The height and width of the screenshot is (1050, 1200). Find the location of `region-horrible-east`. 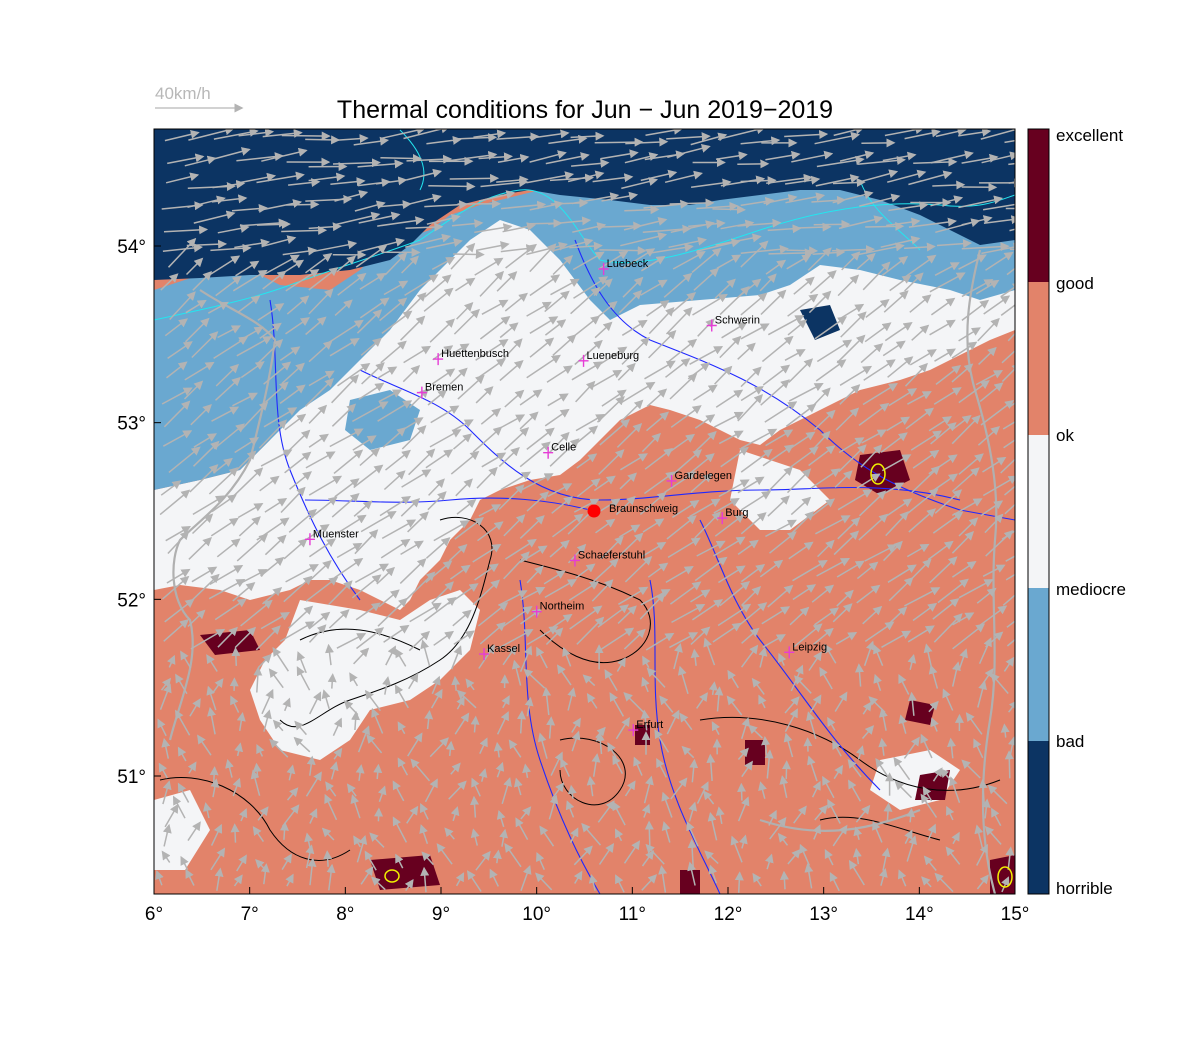

region-horrible-east is located at coordinates (820, 322).